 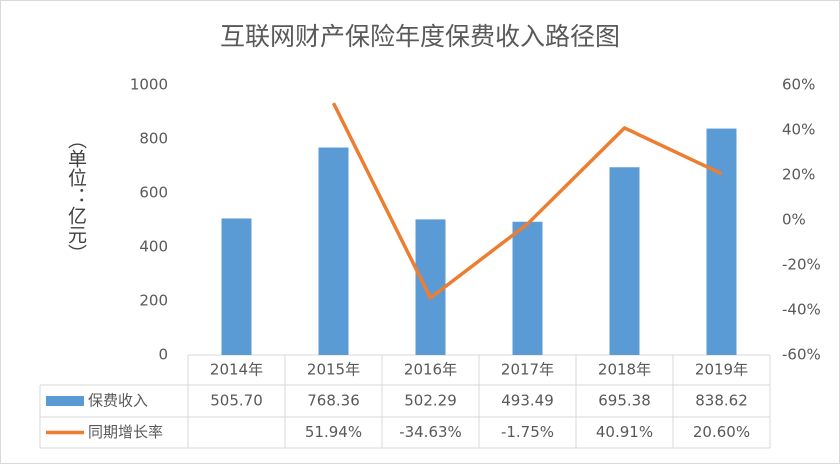 I want to click on table-value: -34.63%, so click(x=430, y=432).